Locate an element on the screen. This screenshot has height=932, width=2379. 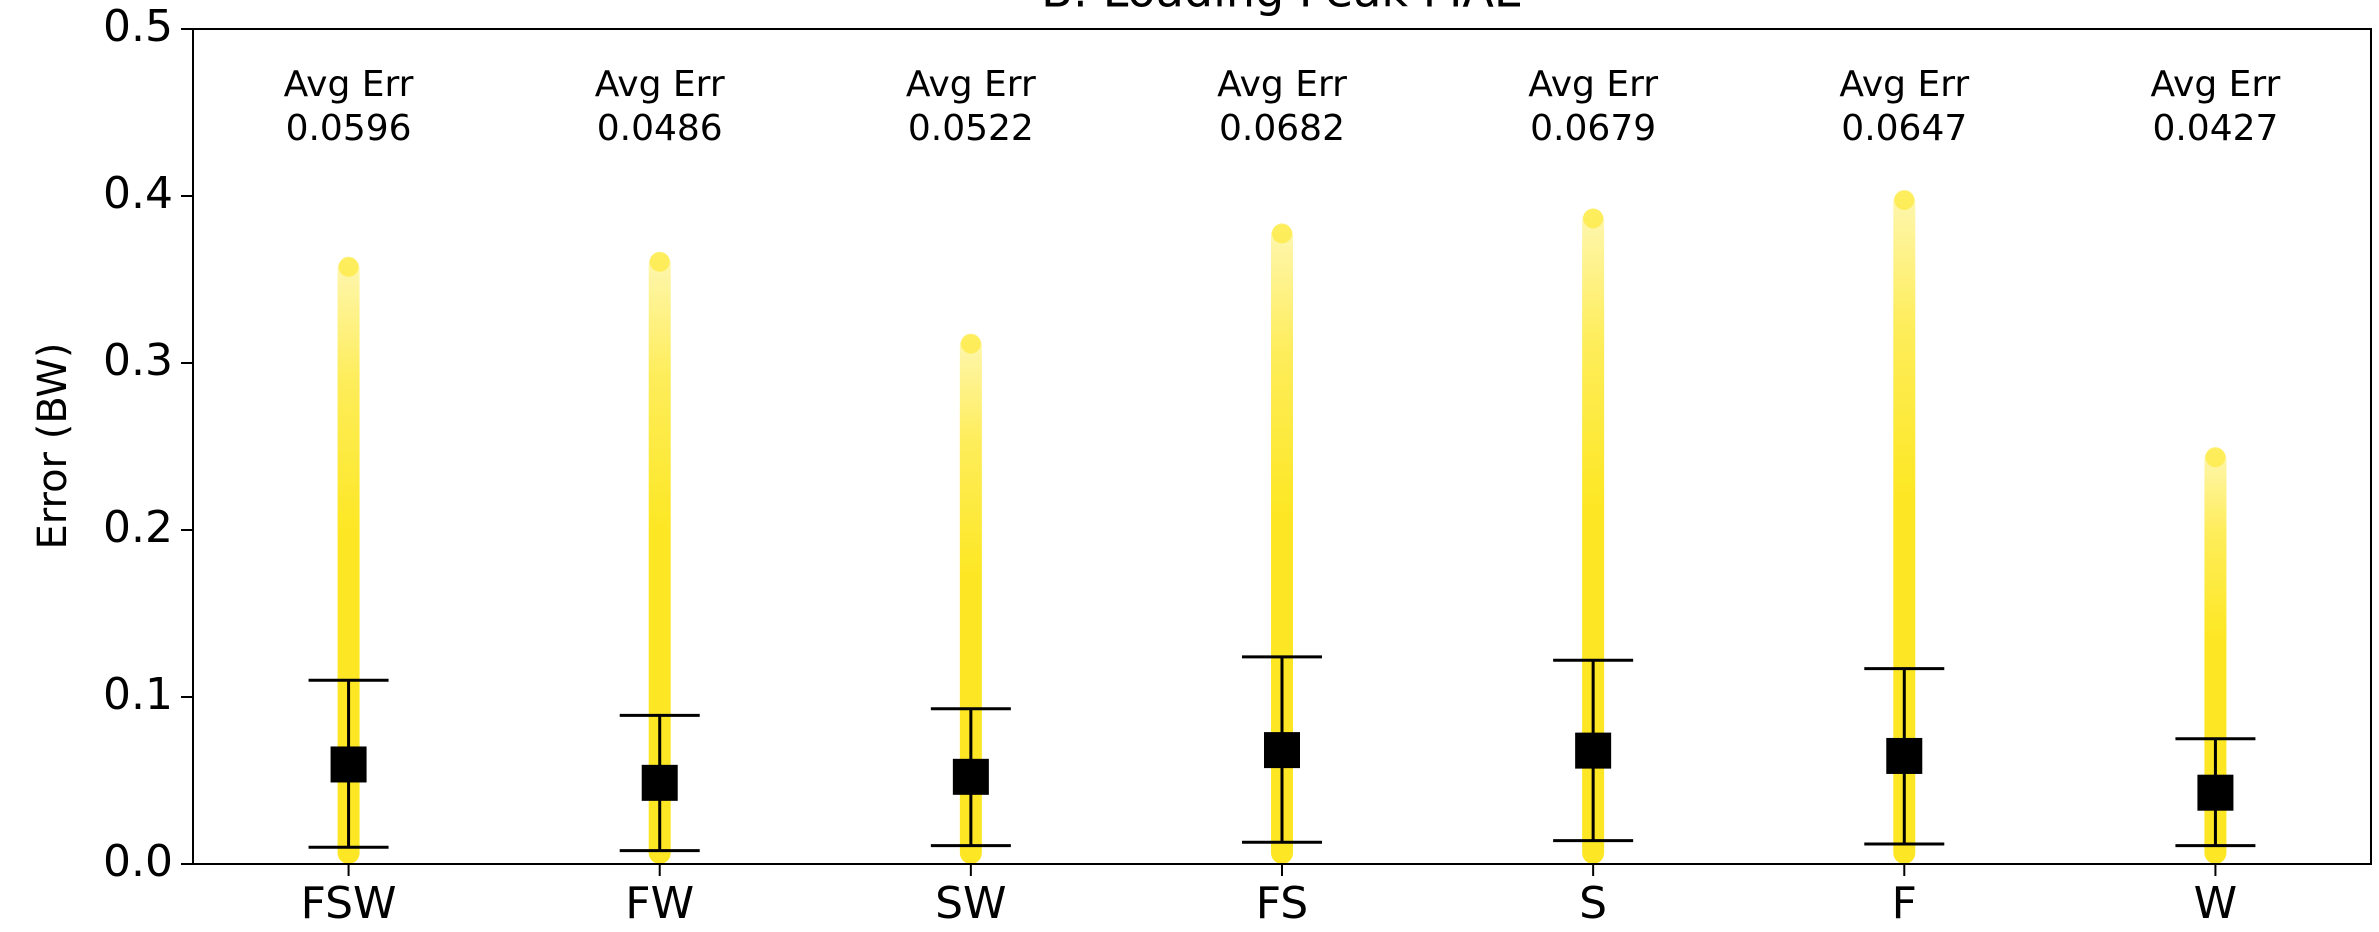
x-tick-label: S is located at coordinates (1593, 903).